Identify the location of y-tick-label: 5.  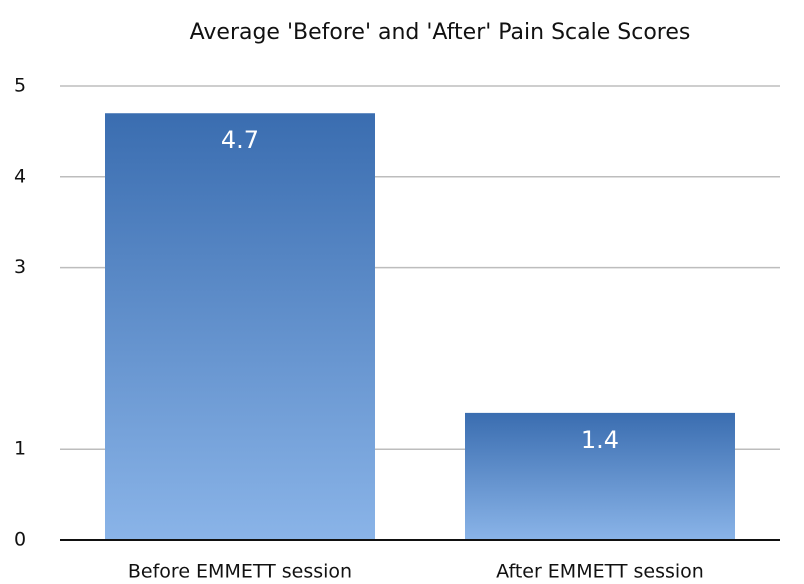
(20, 86).